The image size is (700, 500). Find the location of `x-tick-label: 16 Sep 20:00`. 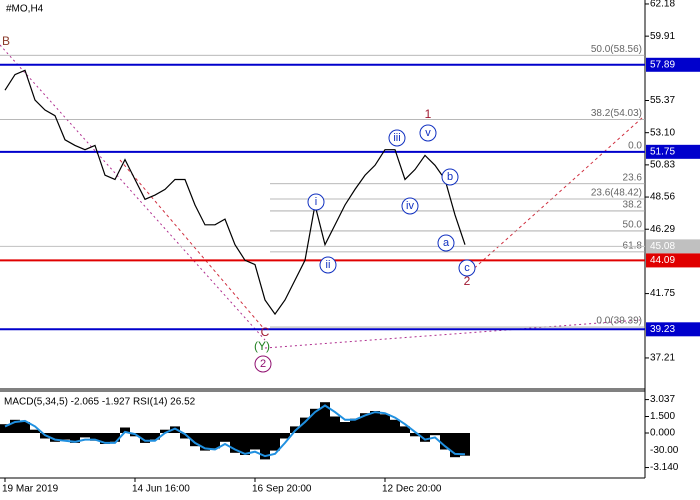

x-tick-label: 16 Sep 20:00 is located at coordinates (282, 489).